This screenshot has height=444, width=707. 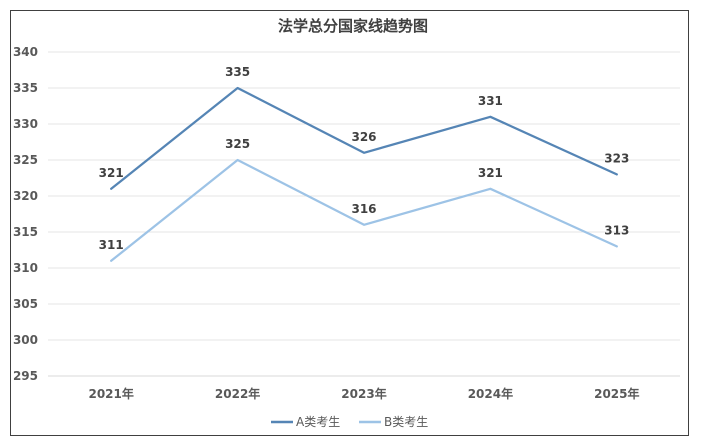 What do you see at coordinates (237, 72) in the screenshot?
I see `data-label: 335` at bounding box center [237, 72].